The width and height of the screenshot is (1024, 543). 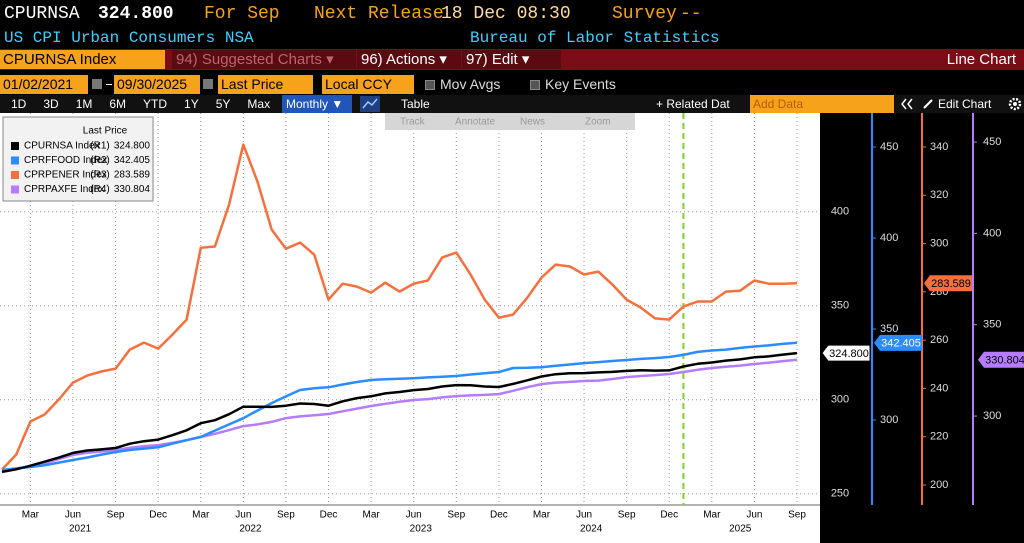 I want to click on y-tick-label: 220, so click(x=939, y=437).